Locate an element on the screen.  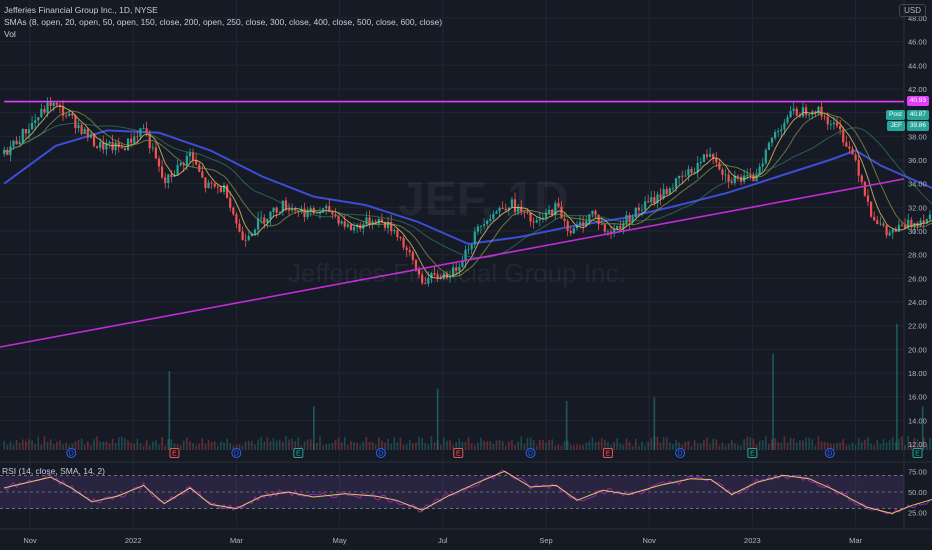
currency-button: USD is located at coordinates (912, 10).